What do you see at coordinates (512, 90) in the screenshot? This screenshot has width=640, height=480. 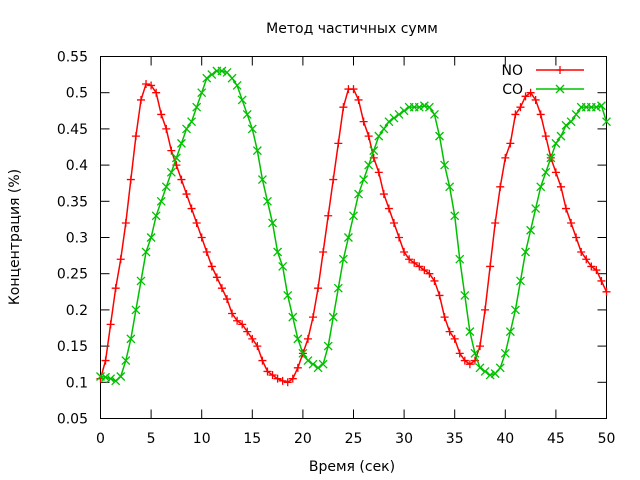 I see `legend-label: CO` at bounding box center [512, 90].